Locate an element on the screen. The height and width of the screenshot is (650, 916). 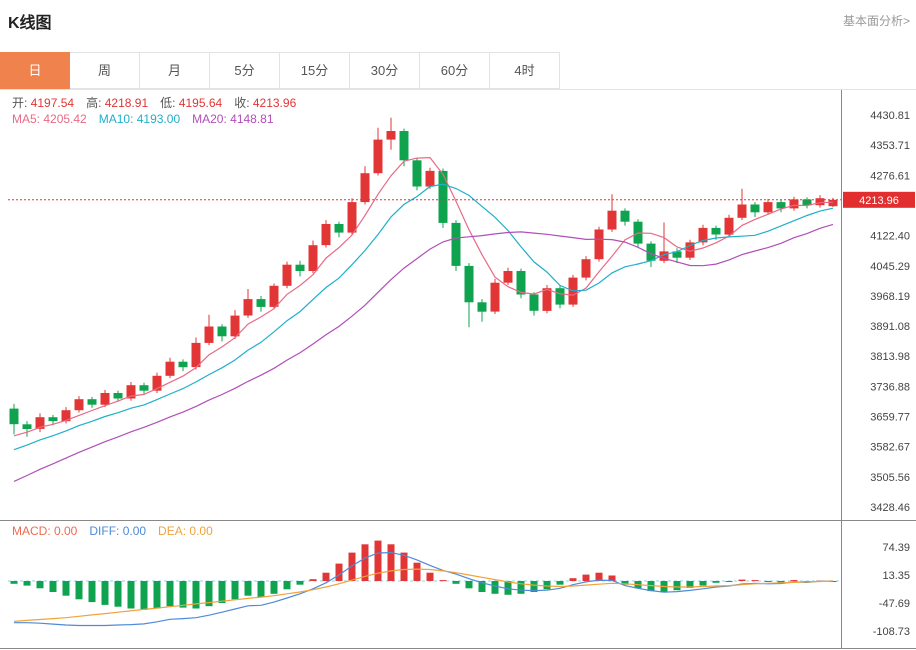
macd-info: MACD: 0.00 DIFF: 0.00 DEA: 0.00 is located at coordinates (118, 531).